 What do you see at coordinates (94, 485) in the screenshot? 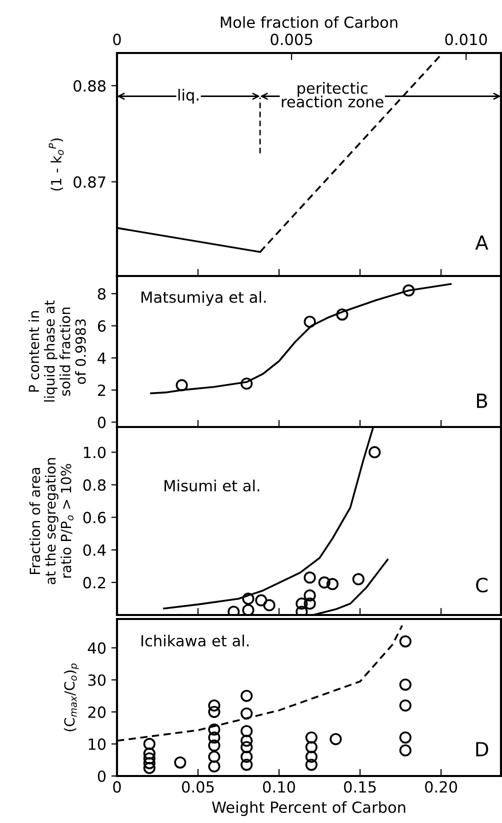
I see `y-tick-label: 0.8` at bounding box center [94, 485].